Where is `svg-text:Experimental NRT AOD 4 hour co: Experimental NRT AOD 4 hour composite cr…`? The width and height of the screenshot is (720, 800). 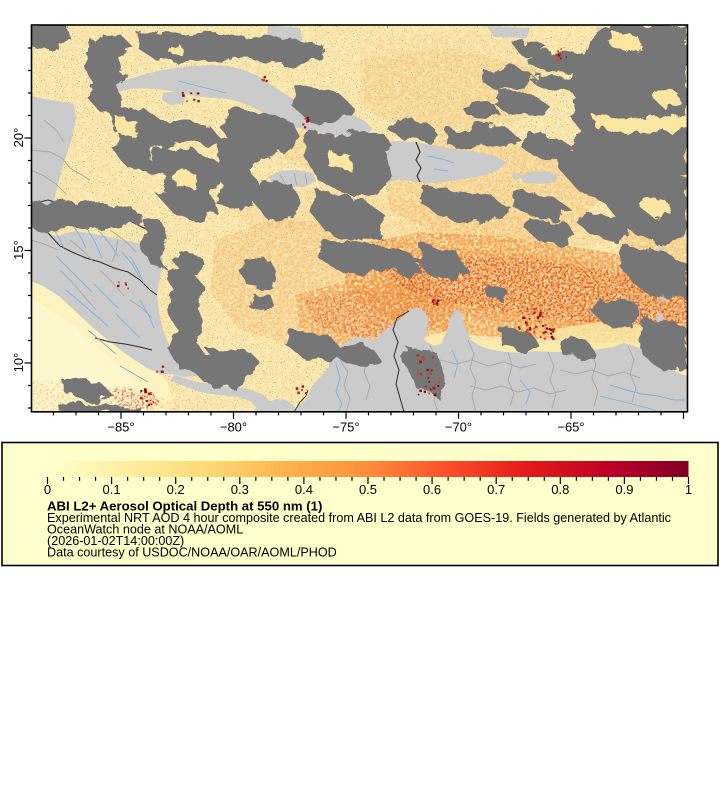 svg-text:Experimental NRT AOD 4 hour co: Experimental NRT AOD 4 hour composite cr… is located at coordinates (359, 518).